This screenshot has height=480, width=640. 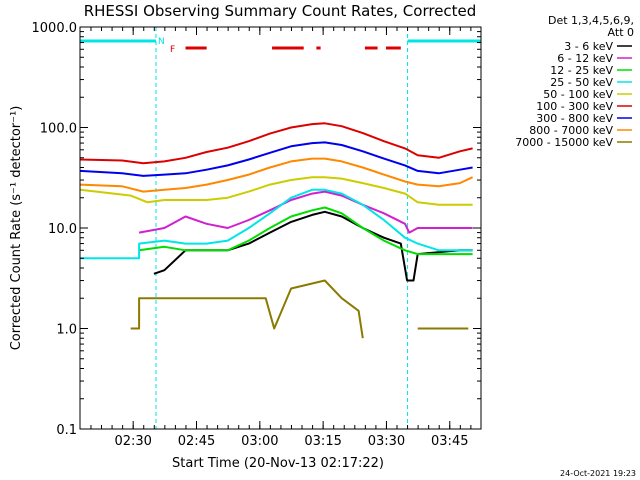 I want to click on flare-flag: F, so click(x=172, y=50).